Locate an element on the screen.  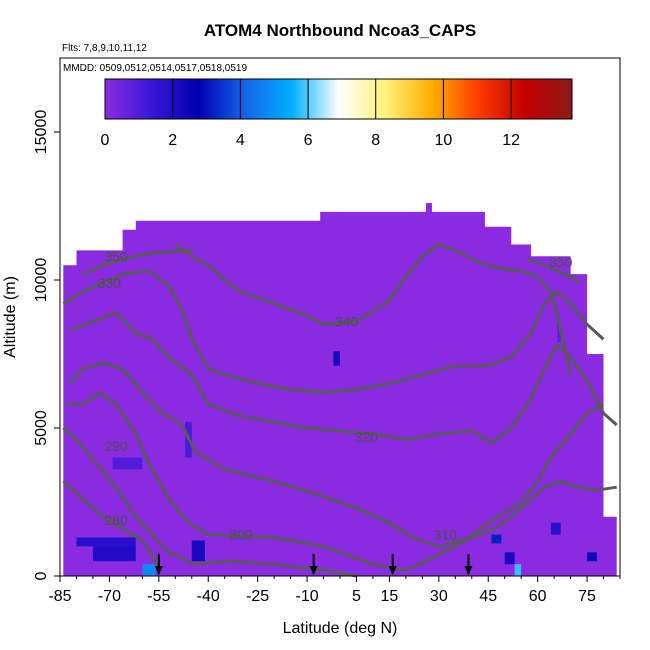
contour-label: 310 is located at coordinates (446, 535).